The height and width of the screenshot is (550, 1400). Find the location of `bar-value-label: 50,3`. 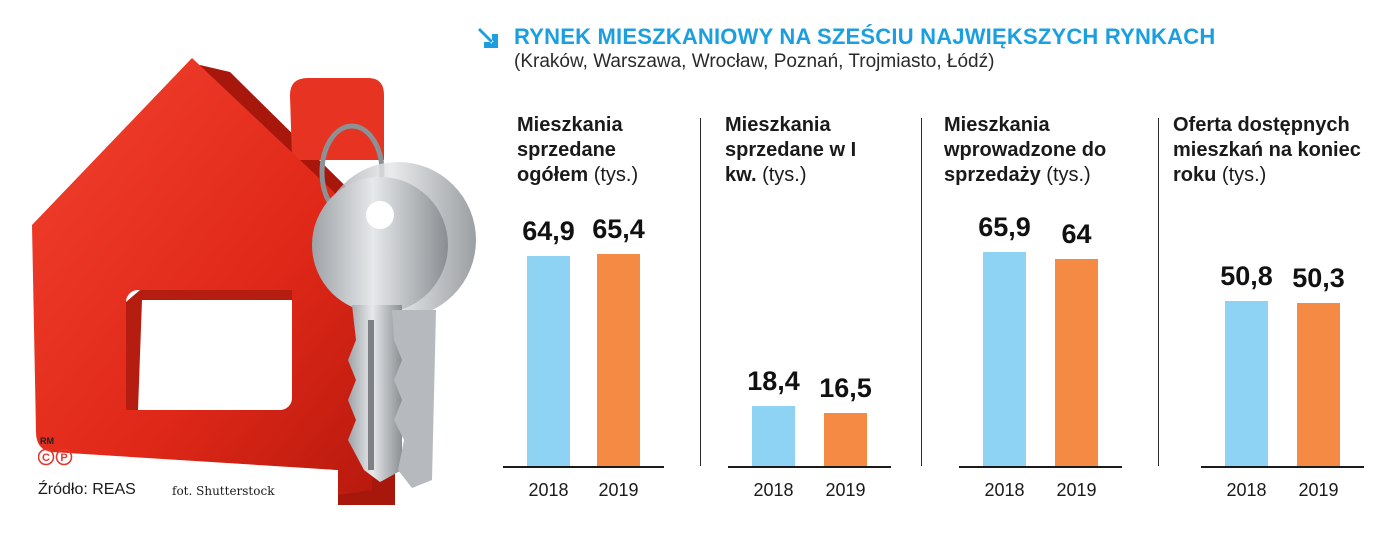

bar-value-label: 50,3 is located at coordinates (1319, 278).